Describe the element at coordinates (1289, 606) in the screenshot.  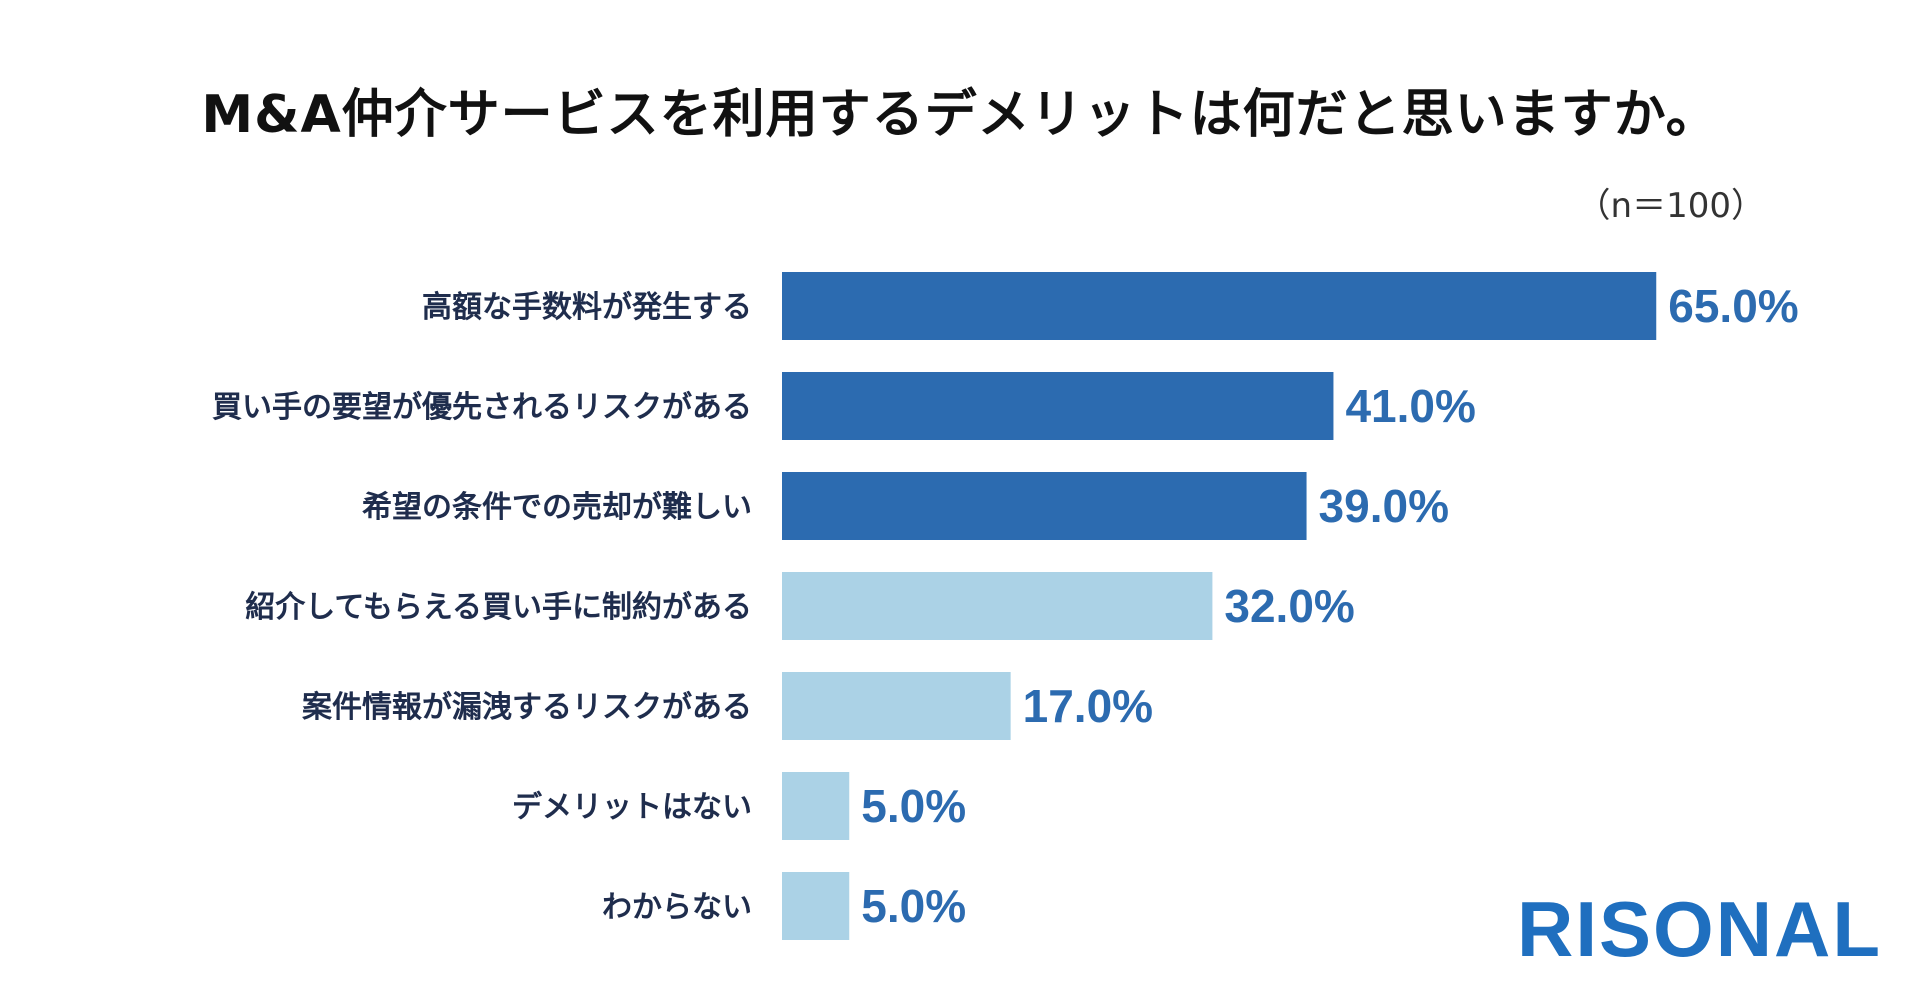
I see `value-label-4: 32.0%` at that location.